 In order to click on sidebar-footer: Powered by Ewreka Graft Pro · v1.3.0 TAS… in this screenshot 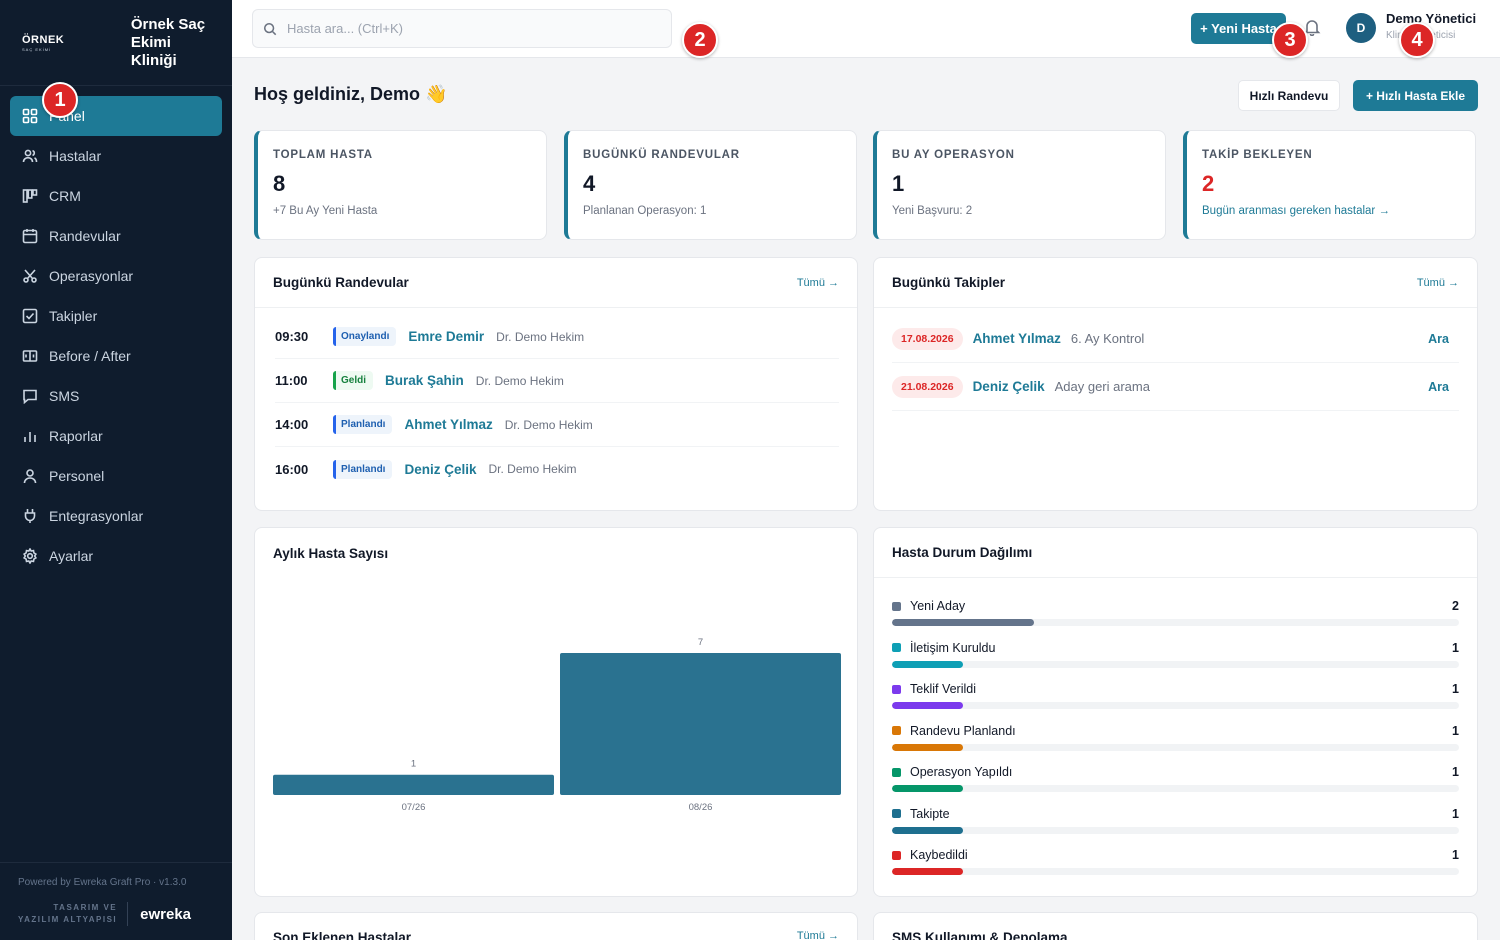, I will do `click(116, 901)`.